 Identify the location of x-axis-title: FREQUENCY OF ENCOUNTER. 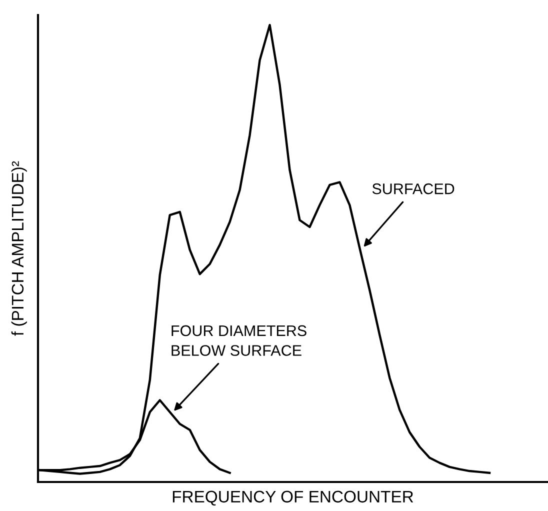
(293, 498).